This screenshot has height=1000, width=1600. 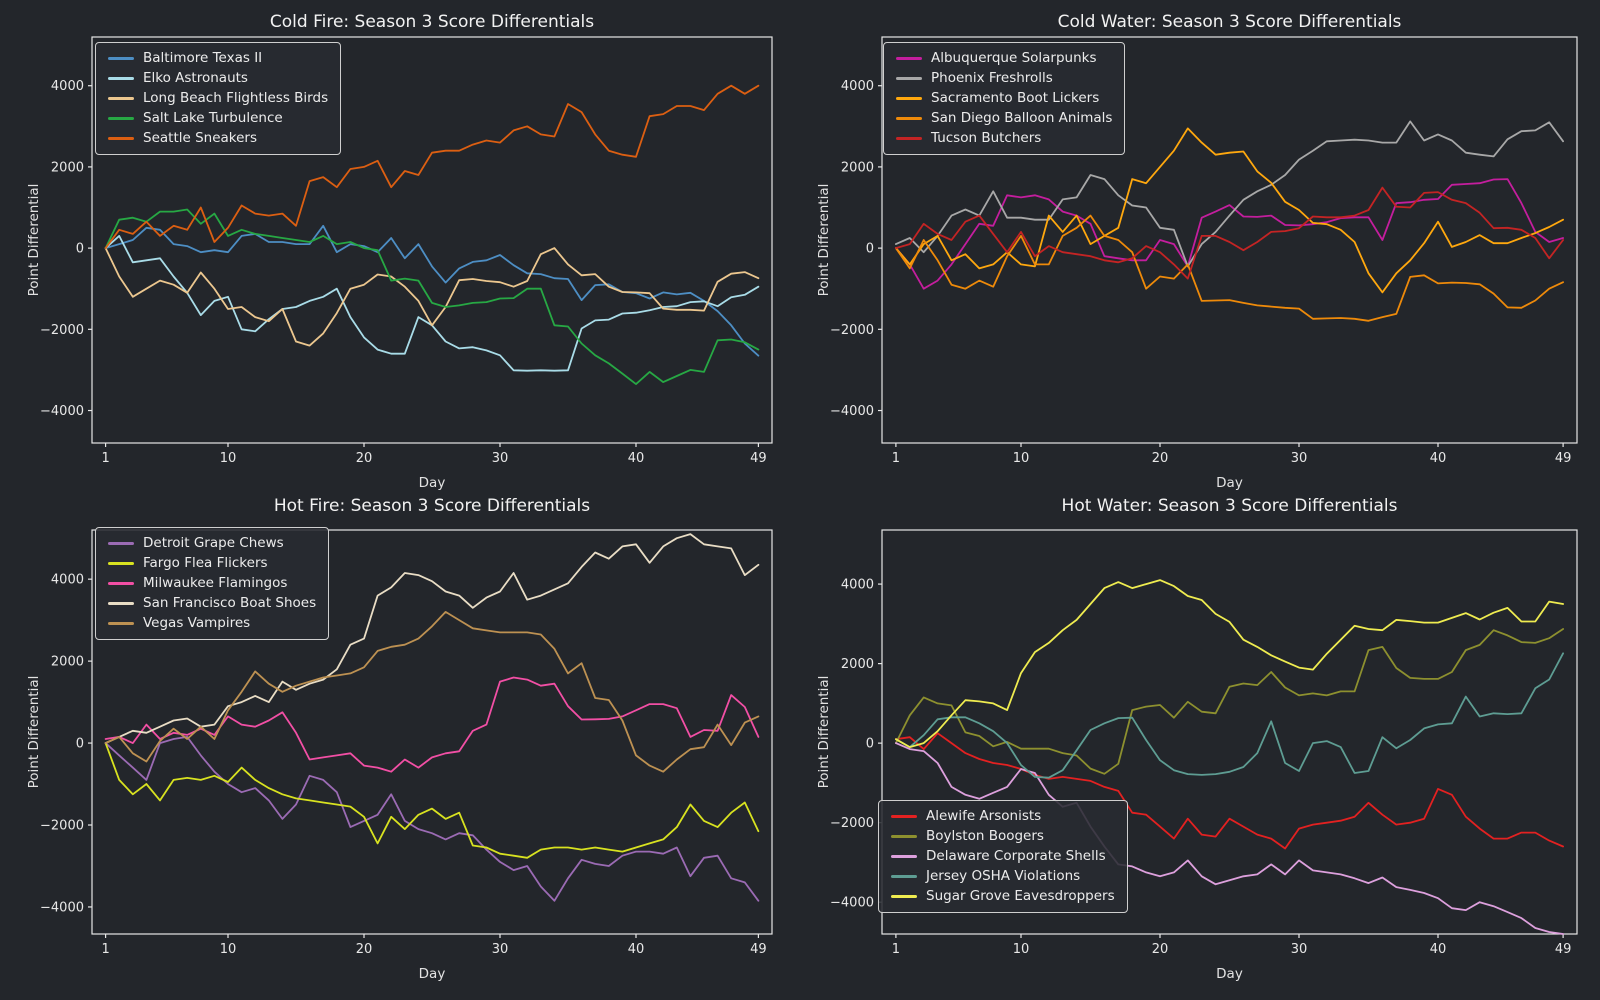 I want to click on chart-title: Hot Fire: Season 3 Score Differentials, so click(x=432, y=506).